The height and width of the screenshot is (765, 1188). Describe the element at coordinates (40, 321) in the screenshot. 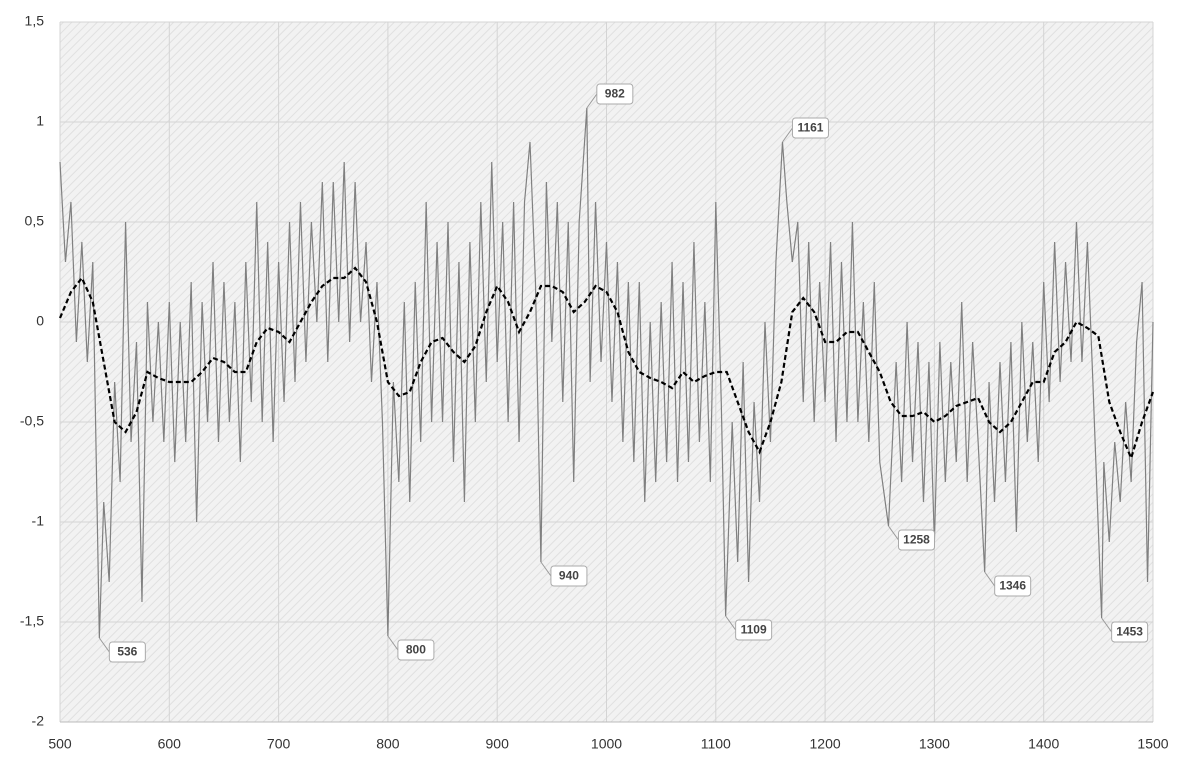

I see `y-tick-label: 0` at that location.